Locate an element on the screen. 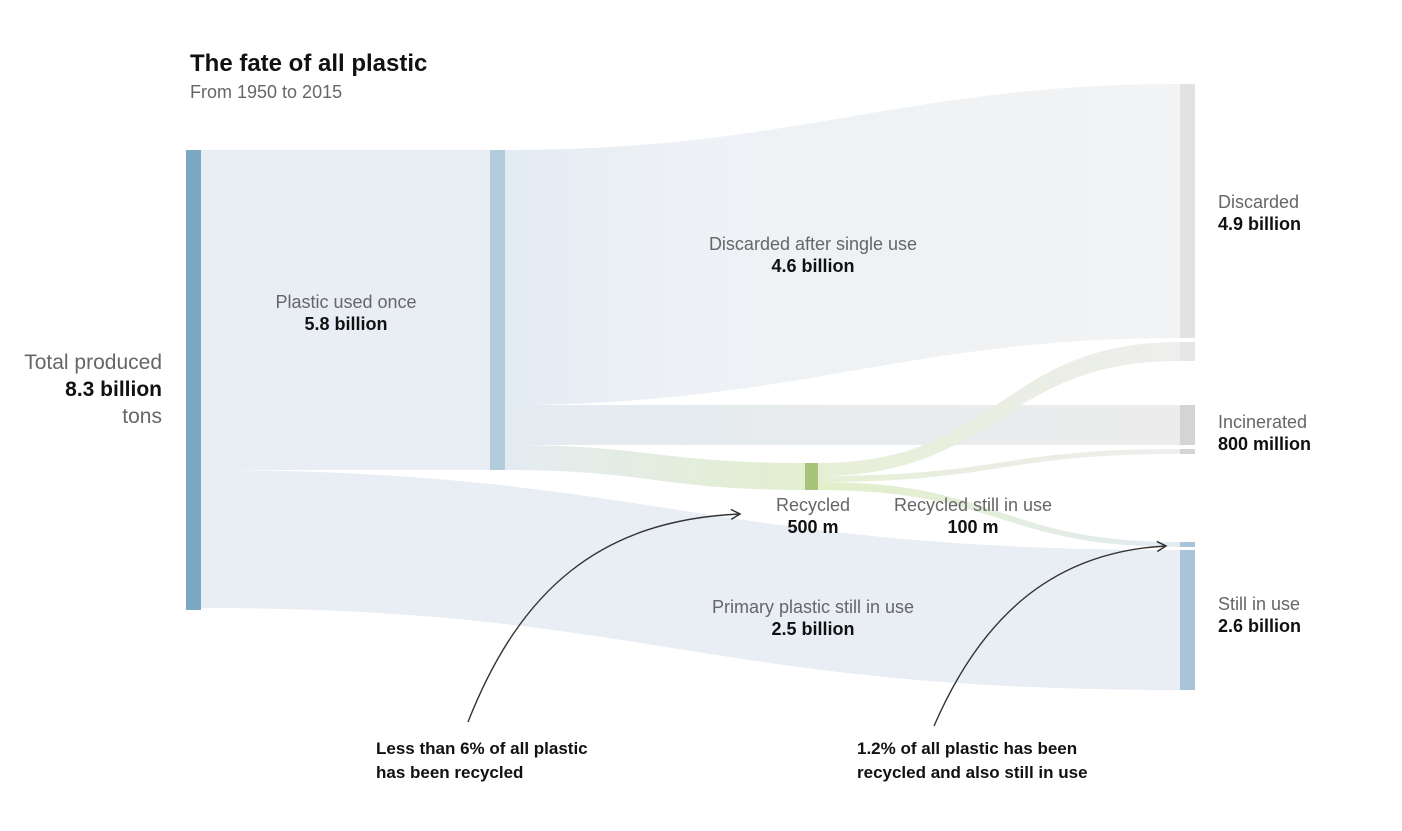 This screenshot has width=1402, height=831. annotation-recycled-line1: Less than 6% of all plastic is located at coordinates (482, 748).